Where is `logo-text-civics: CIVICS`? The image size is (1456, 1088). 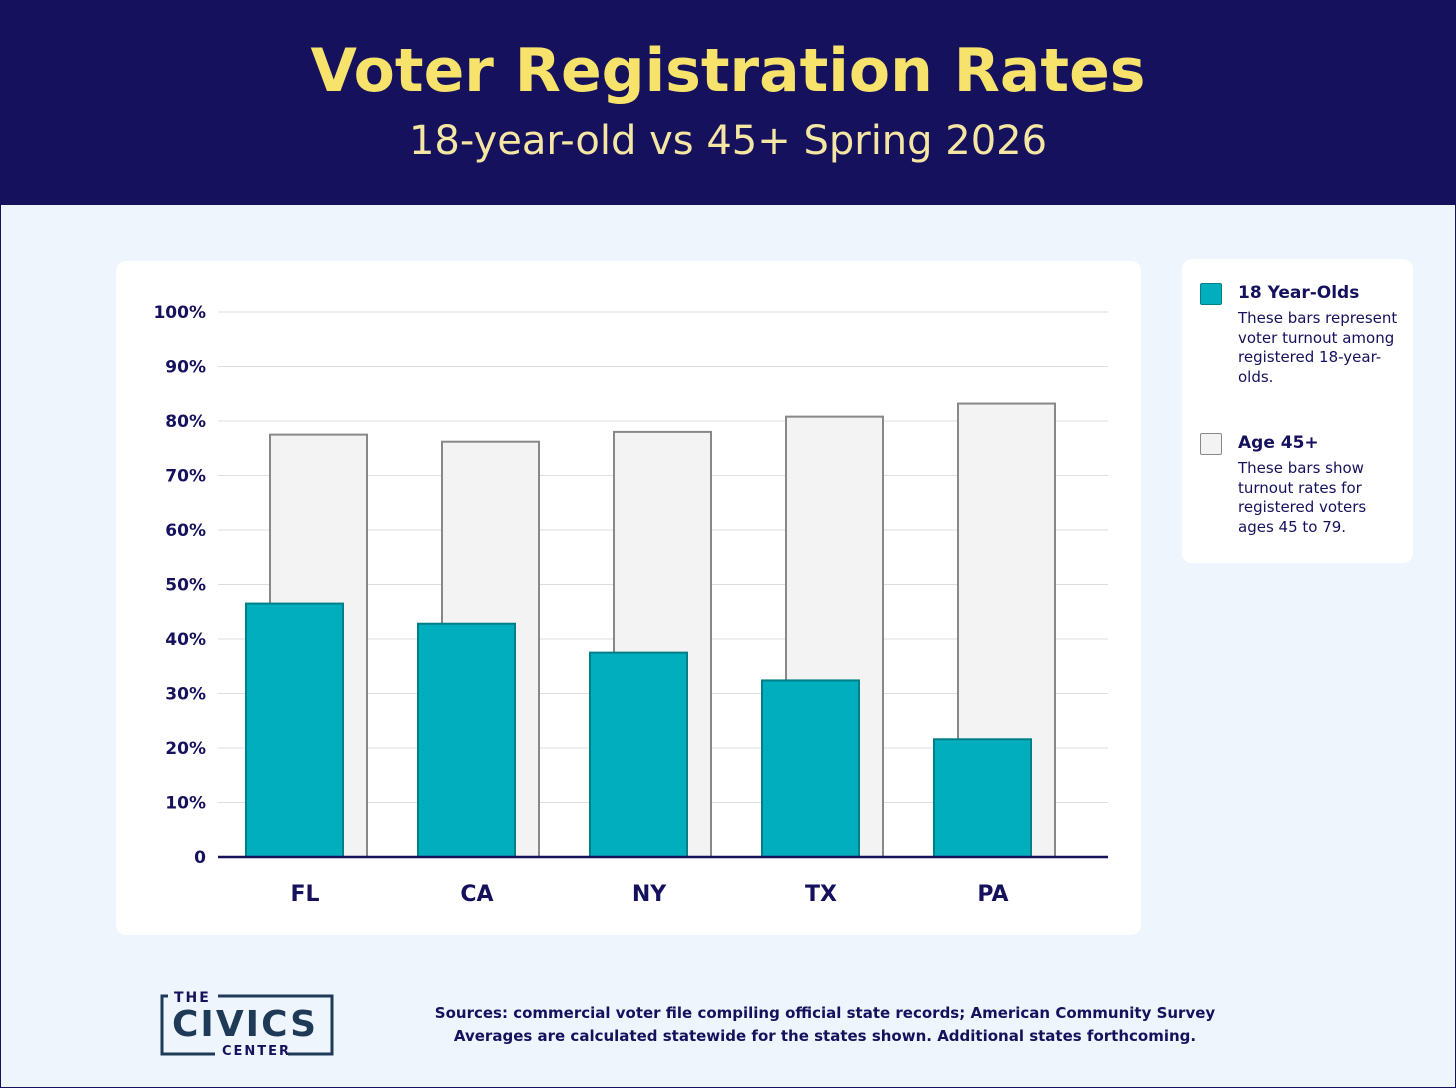 logo-text-civics: CIVICS is located at coordinates (245, 1024).